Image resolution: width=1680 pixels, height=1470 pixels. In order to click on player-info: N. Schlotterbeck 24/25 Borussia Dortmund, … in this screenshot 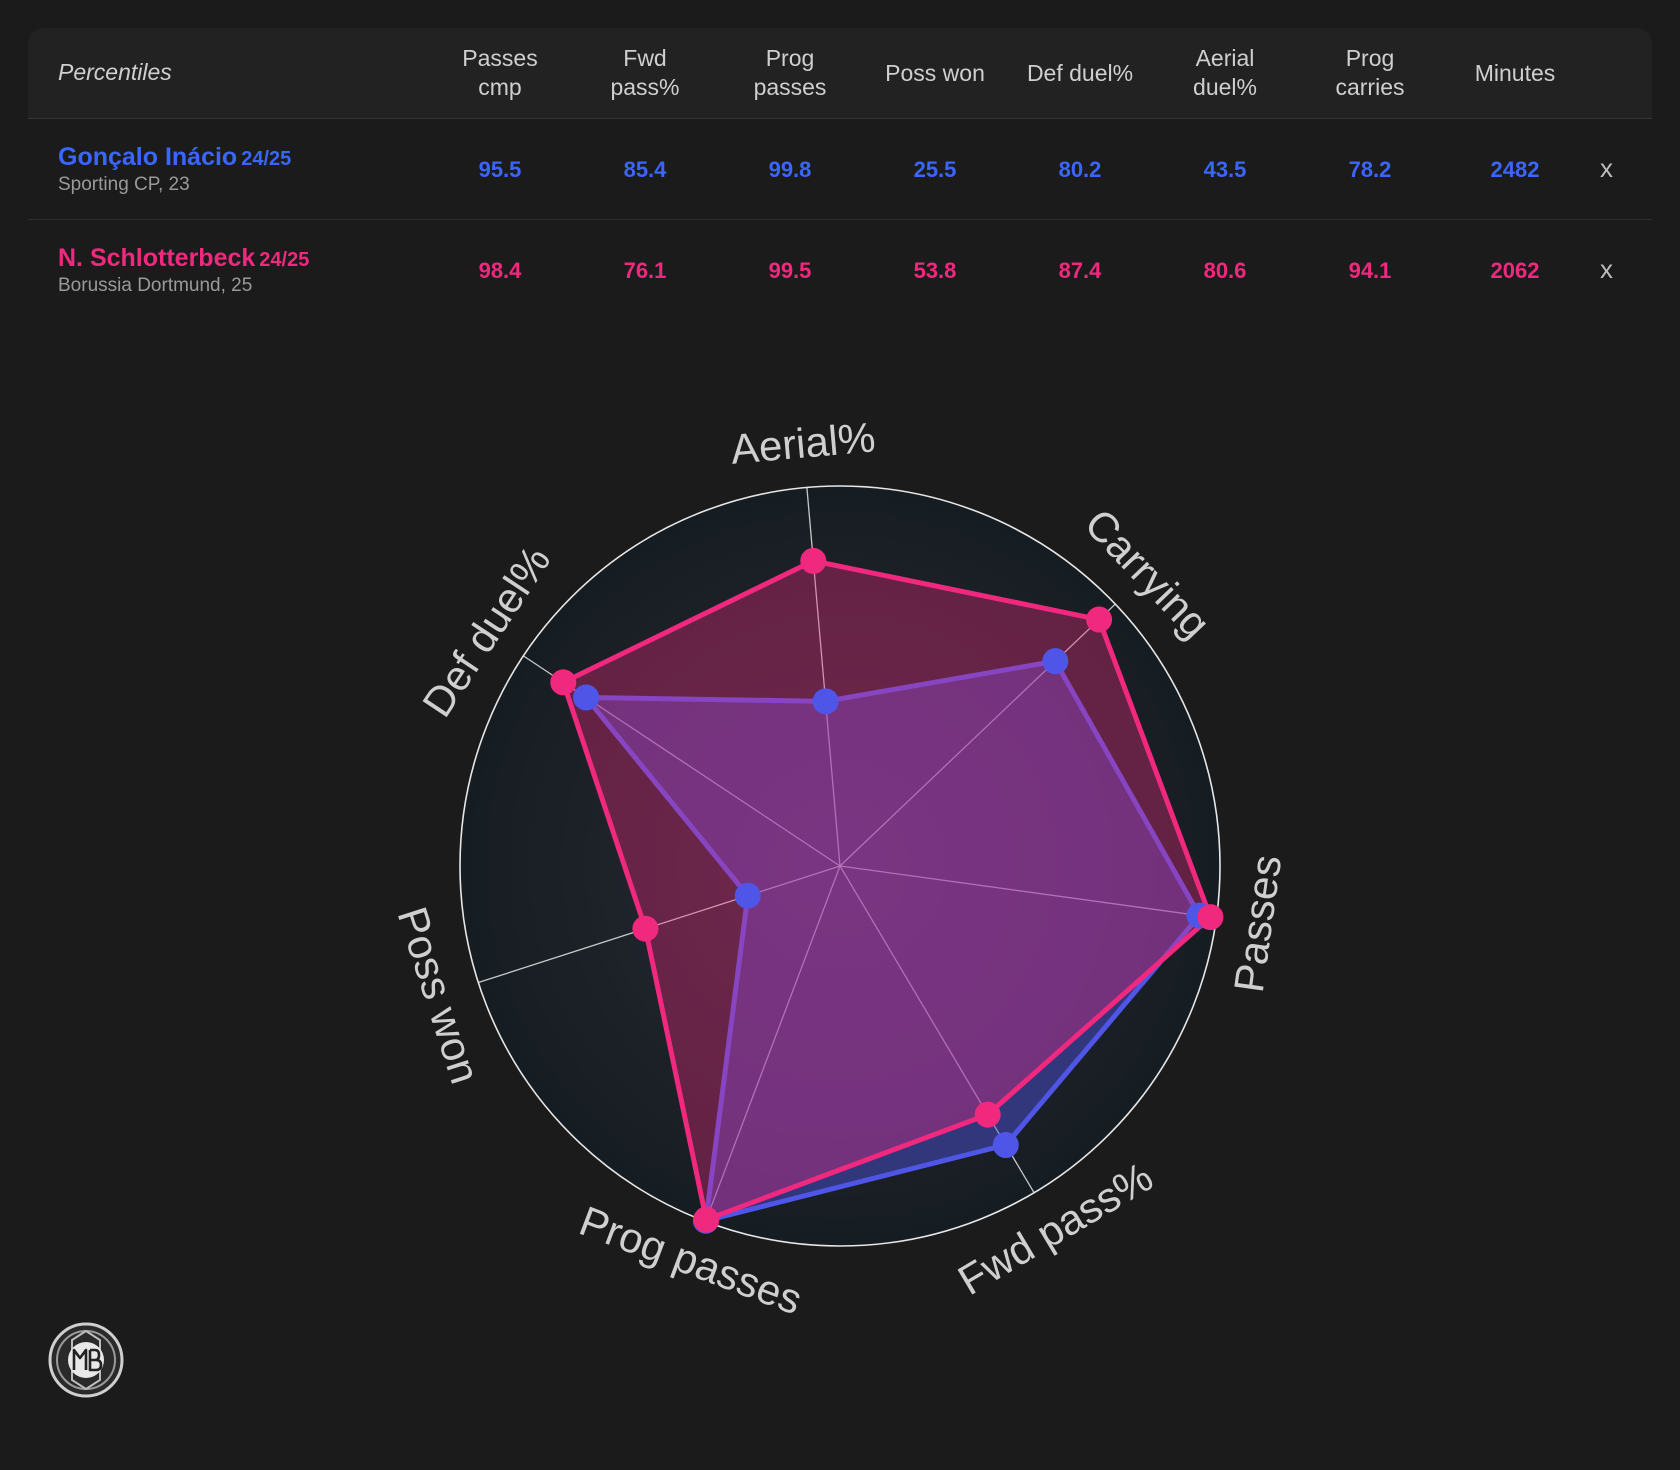, I will do `click(183, 270)`.